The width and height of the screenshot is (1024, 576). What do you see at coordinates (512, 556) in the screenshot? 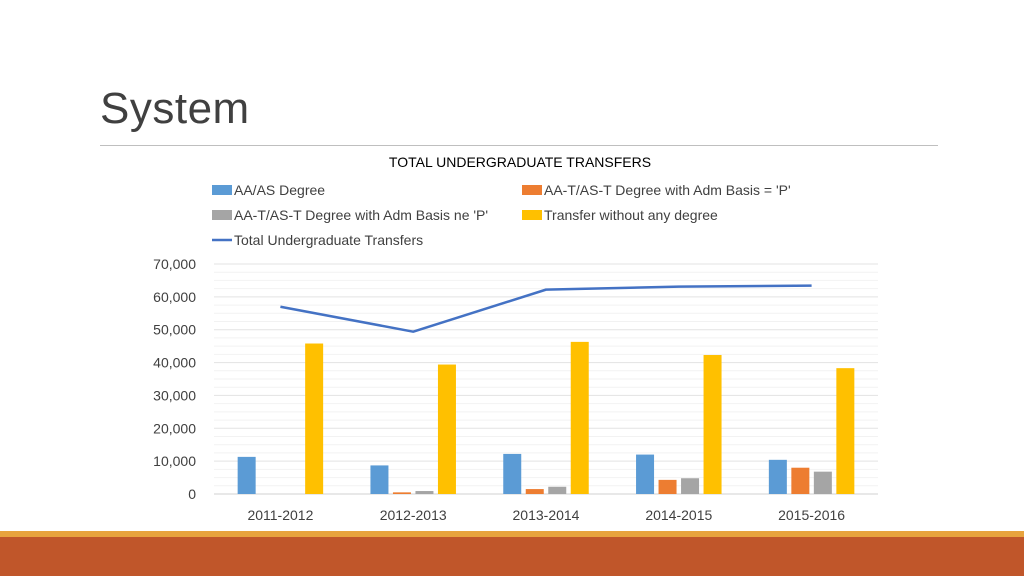
I see `footer-band` at bounding box center [512, 556].